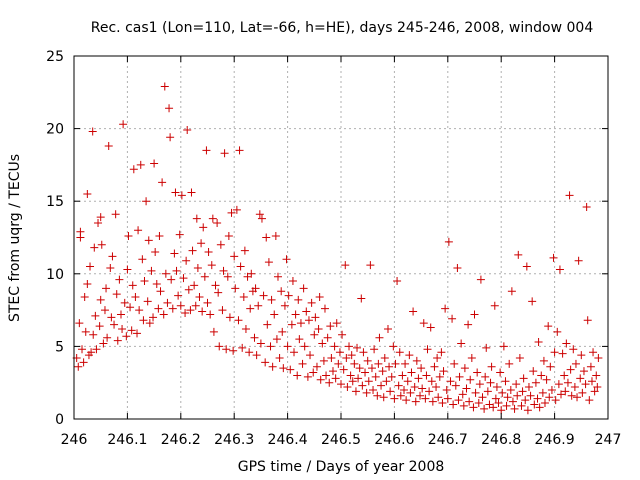  I want to click on y-tick-label: 10, so click(55, 275).